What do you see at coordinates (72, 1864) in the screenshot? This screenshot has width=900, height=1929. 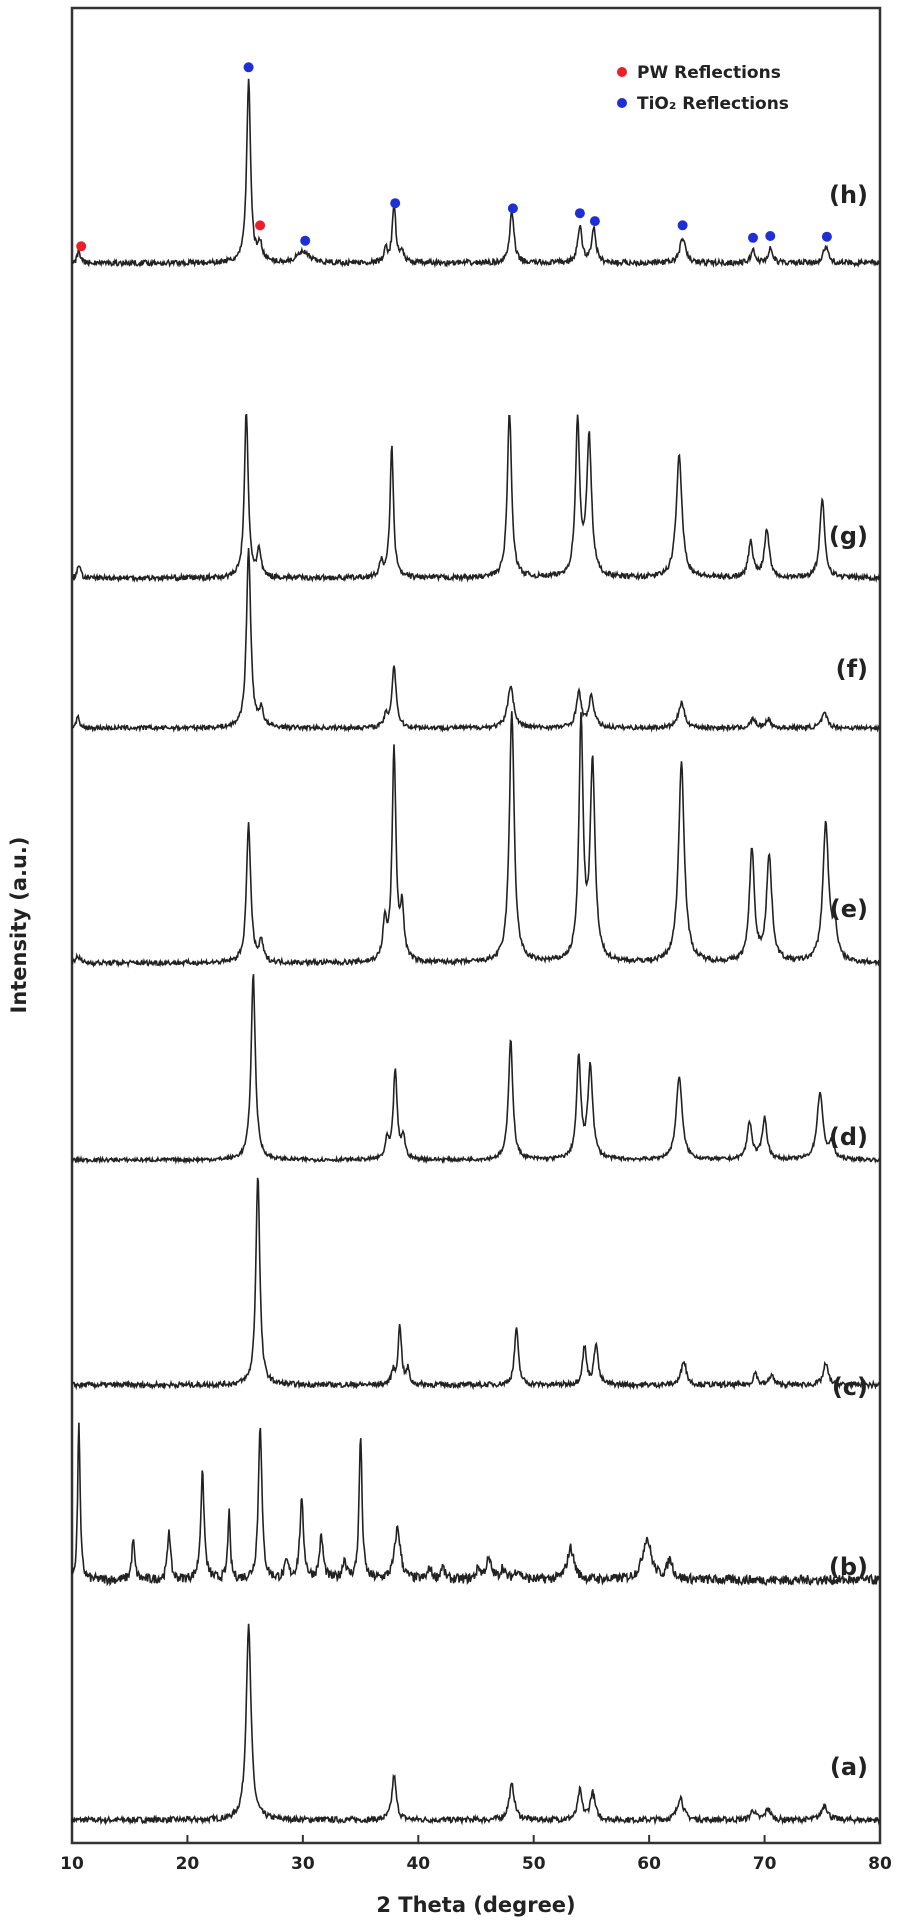 I see `x-tick-label: 10` at bounding box center [72, 1864].